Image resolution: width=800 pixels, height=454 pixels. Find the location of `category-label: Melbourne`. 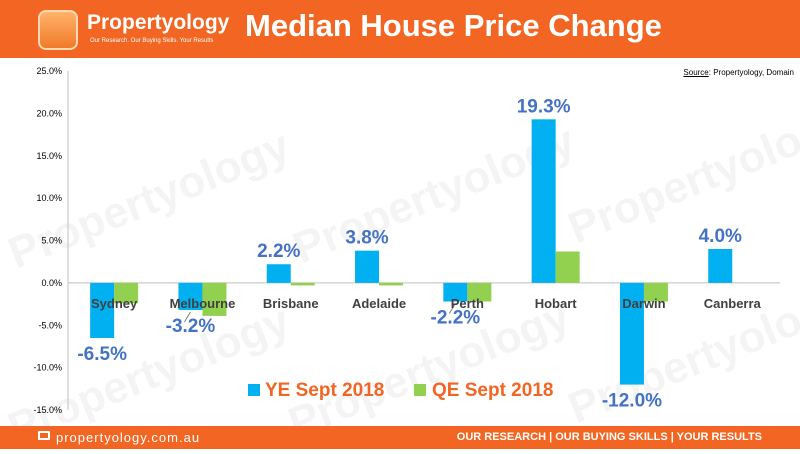

category-label: Melbourne is located at coordinates (203, 303).